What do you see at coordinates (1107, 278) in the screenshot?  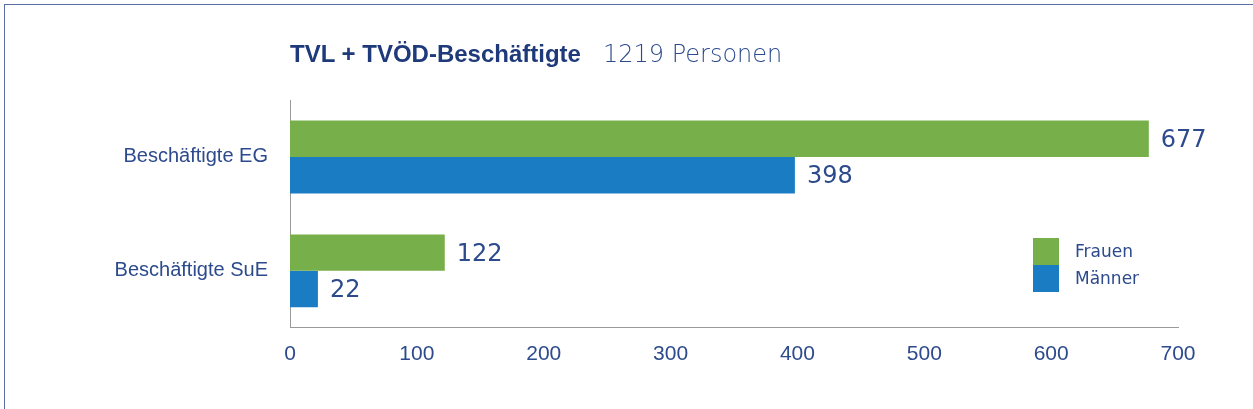 I see `legend-label: Männer` at bounding box center [1107, 278].